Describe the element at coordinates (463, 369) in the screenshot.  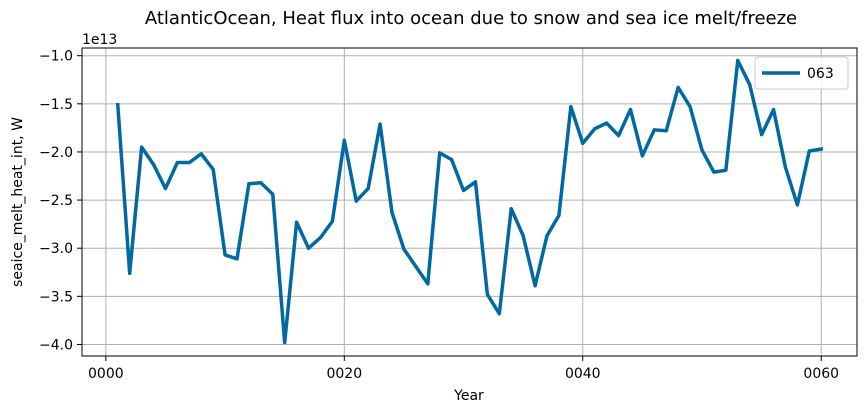
I see `x-axis-ticks: 0000 0020 0040 0060` at that location.